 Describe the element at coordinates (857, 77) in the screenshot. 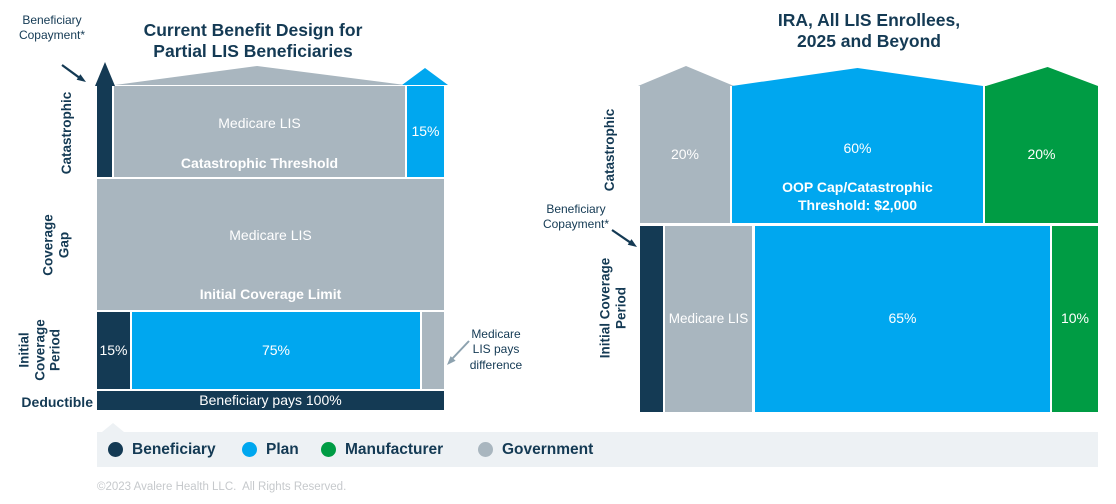

I see `right-plan-peak-icon` at that location.